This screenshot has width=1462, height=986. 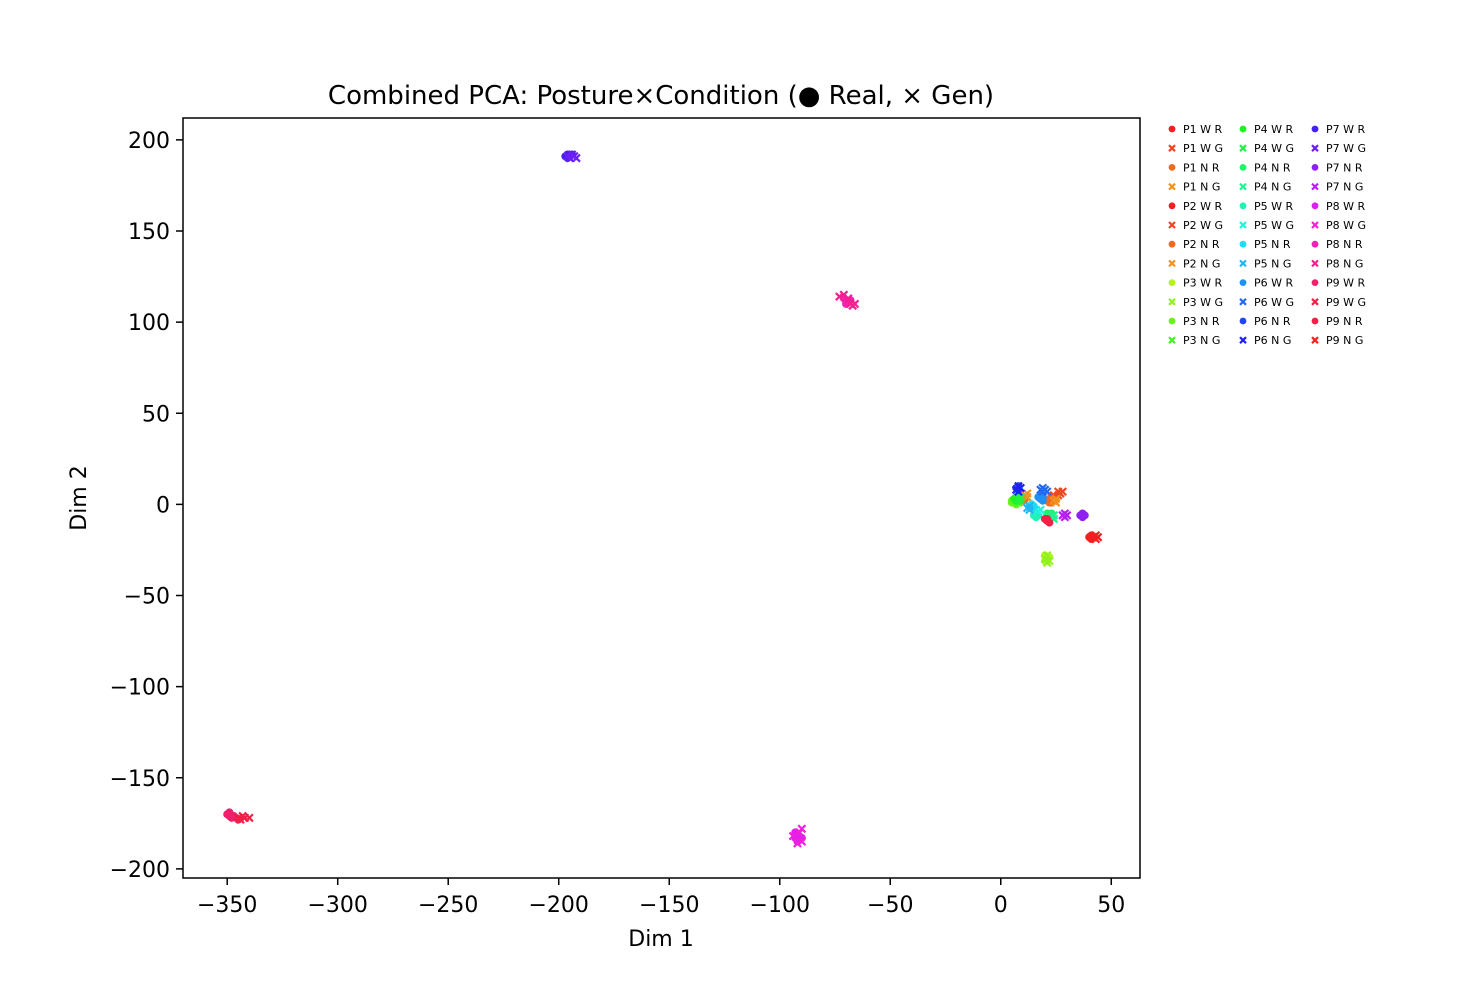 I want to click on legend-item: P9 W G, so click(x=1338, y=302).